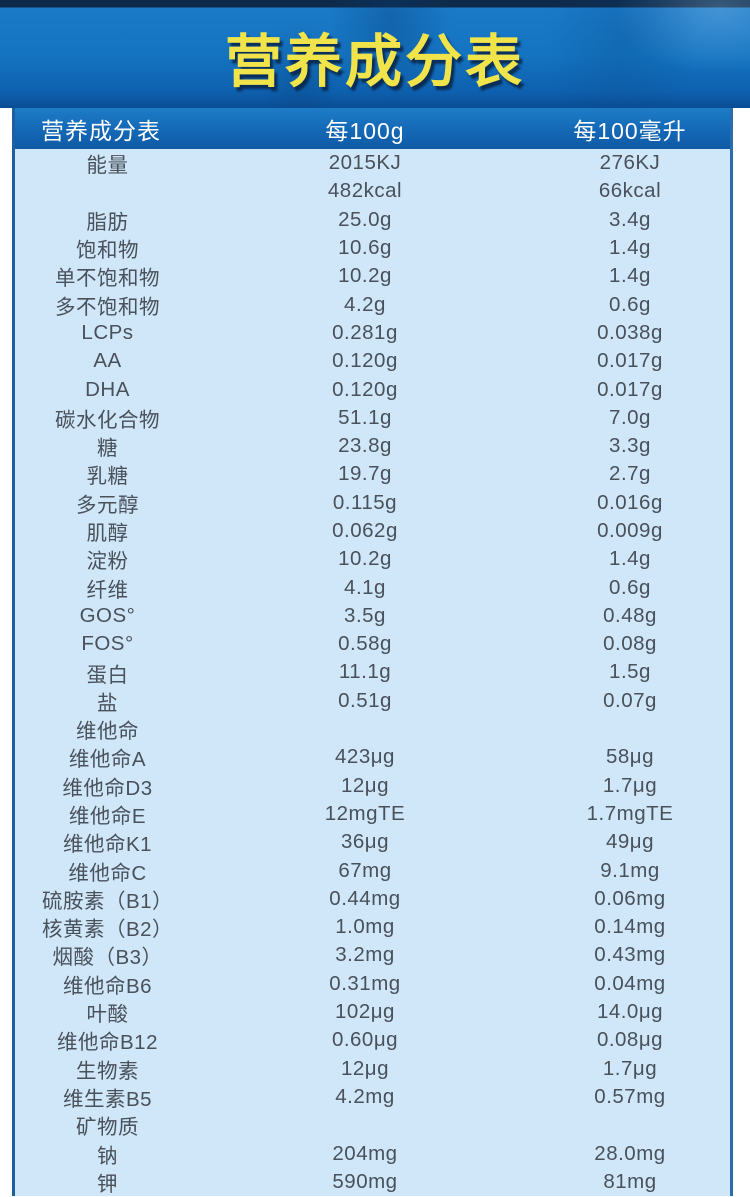  Describe the element at coordinates (107, 420) in the screenshot. I see `nutrient-label-cell: 碳水化合物` at that location.